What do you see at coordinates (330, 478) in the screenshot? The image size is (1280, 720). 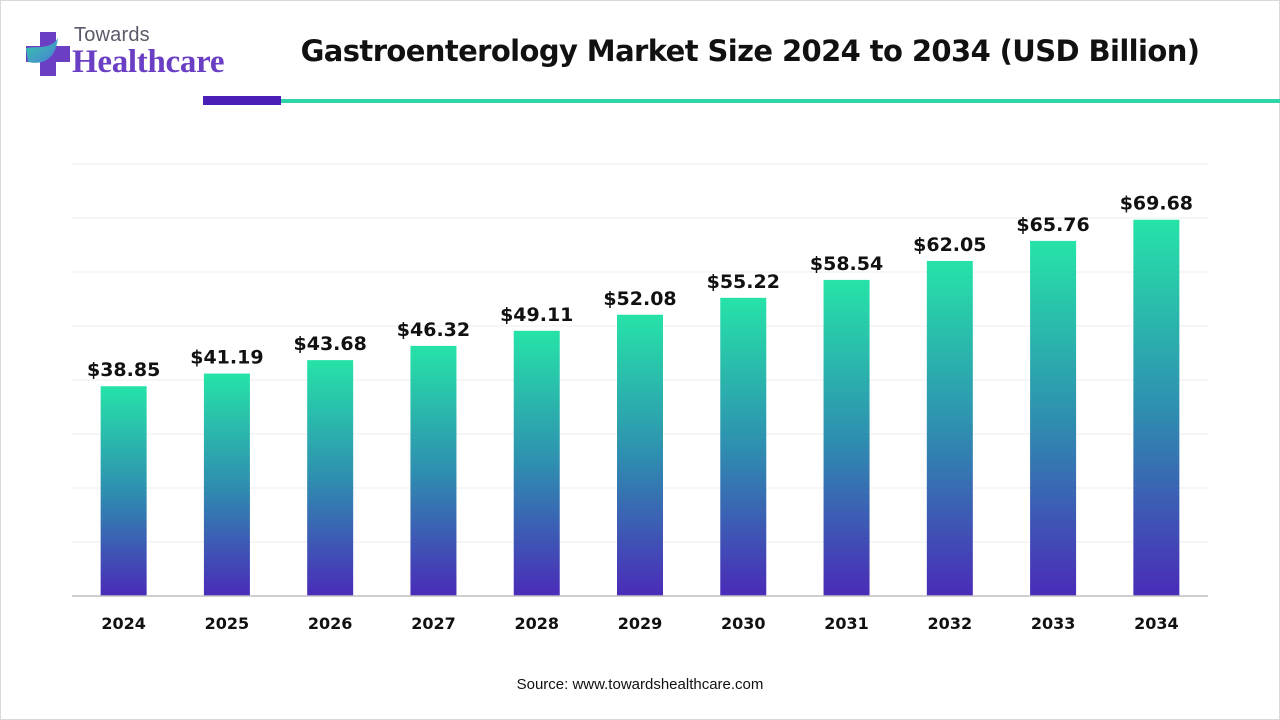 I see `bar-2026` at bounding box center [330, 478].